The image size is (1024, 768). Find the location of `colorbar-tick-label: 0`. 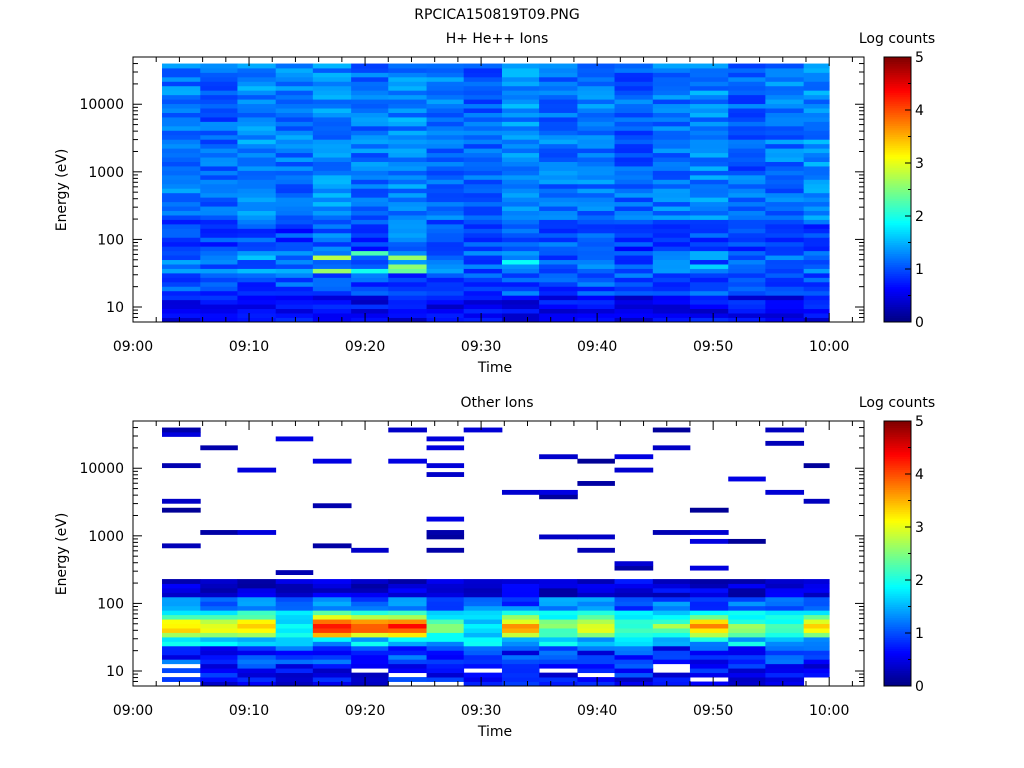

colorbar-tick-label: 0 is located at coordinates (919, 323).